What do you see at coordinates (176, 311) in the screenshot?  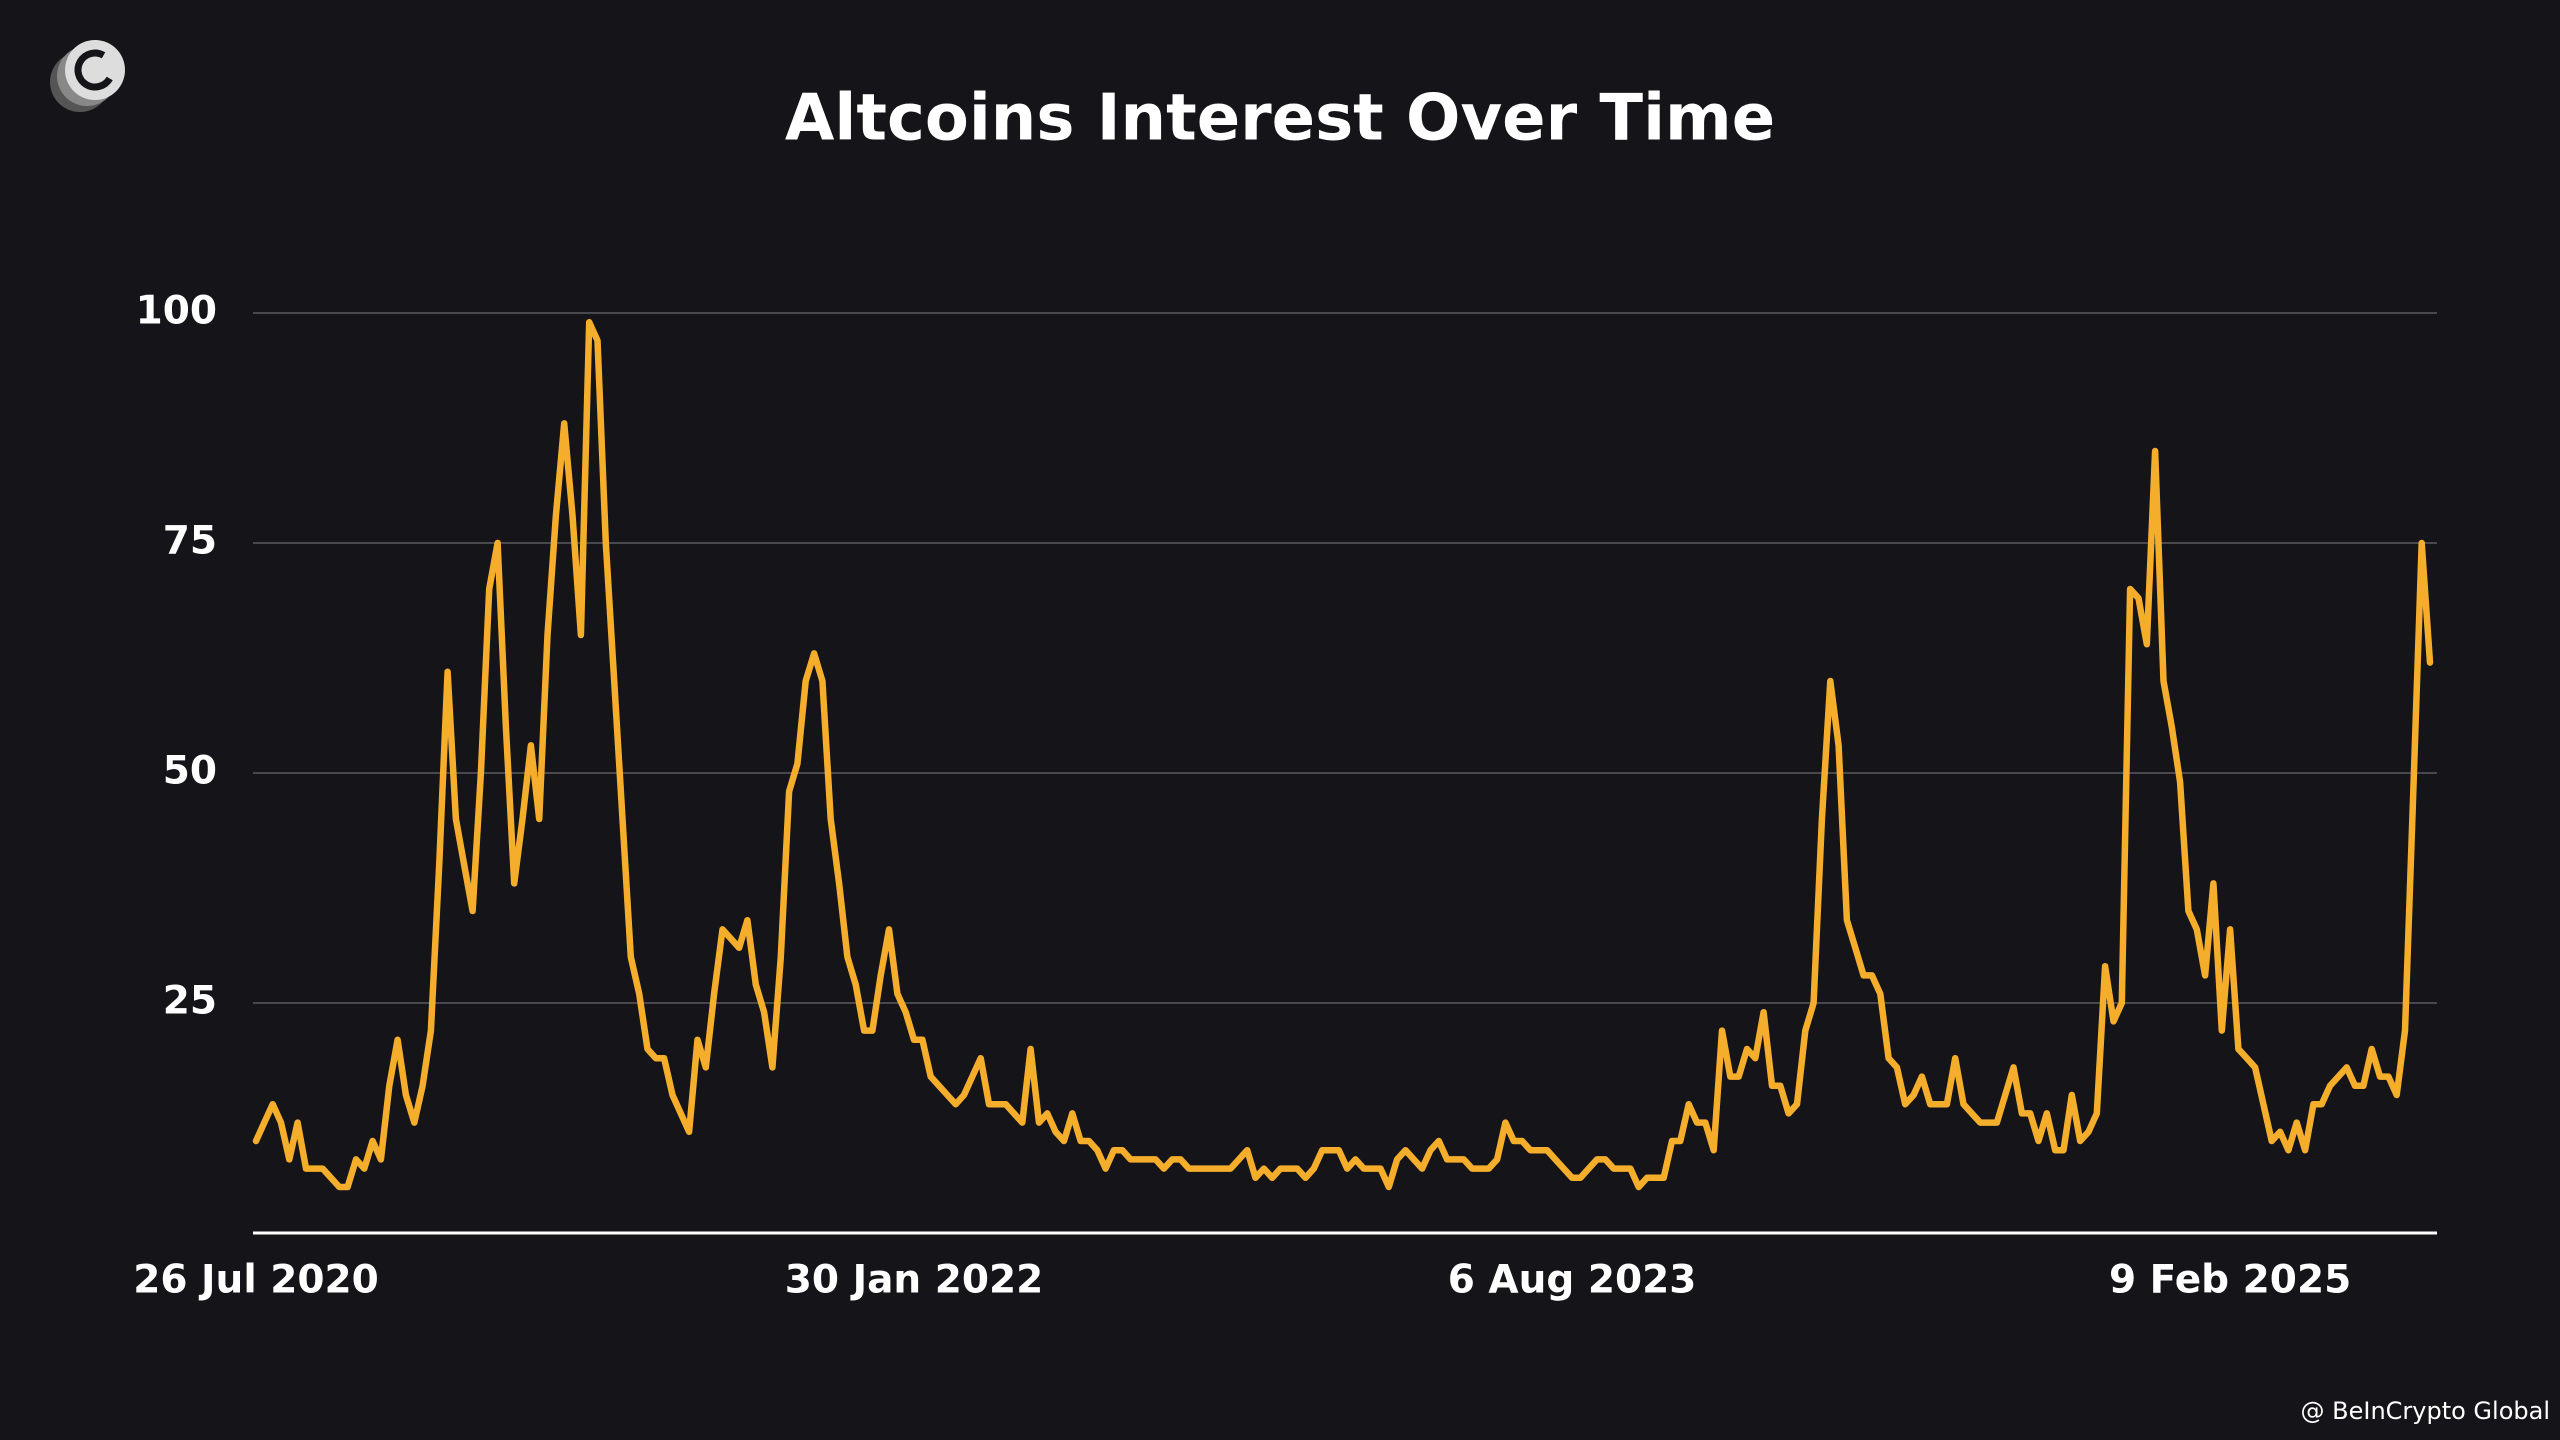 I see `y-tick-label: 100` at bounding box center [176, 311].